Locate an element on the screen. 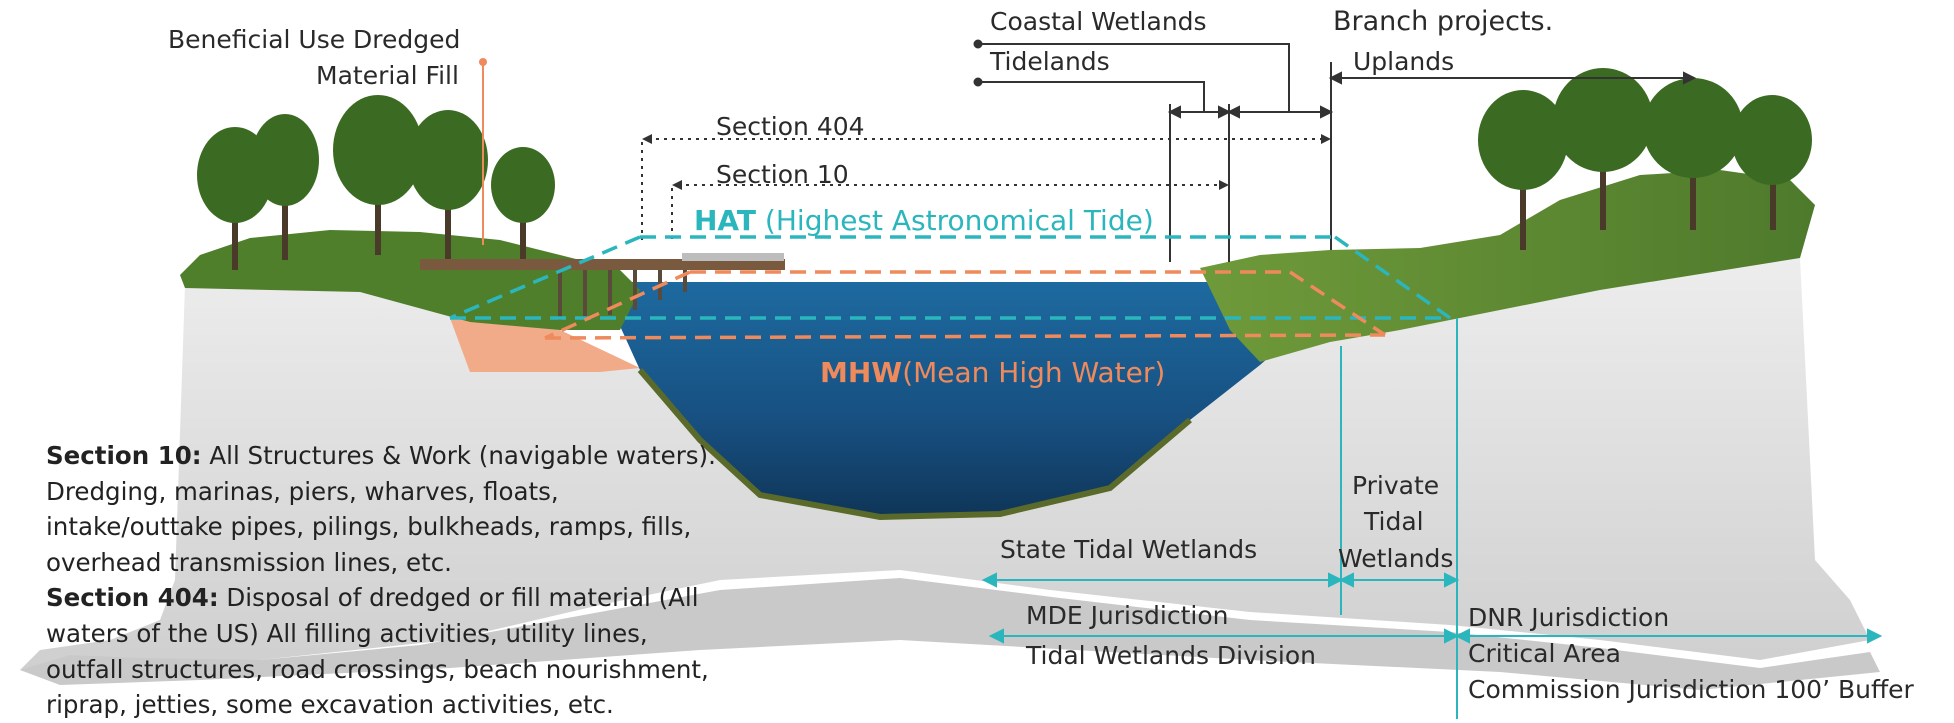  tidelands-leader is located at coordinates (1089, 94).